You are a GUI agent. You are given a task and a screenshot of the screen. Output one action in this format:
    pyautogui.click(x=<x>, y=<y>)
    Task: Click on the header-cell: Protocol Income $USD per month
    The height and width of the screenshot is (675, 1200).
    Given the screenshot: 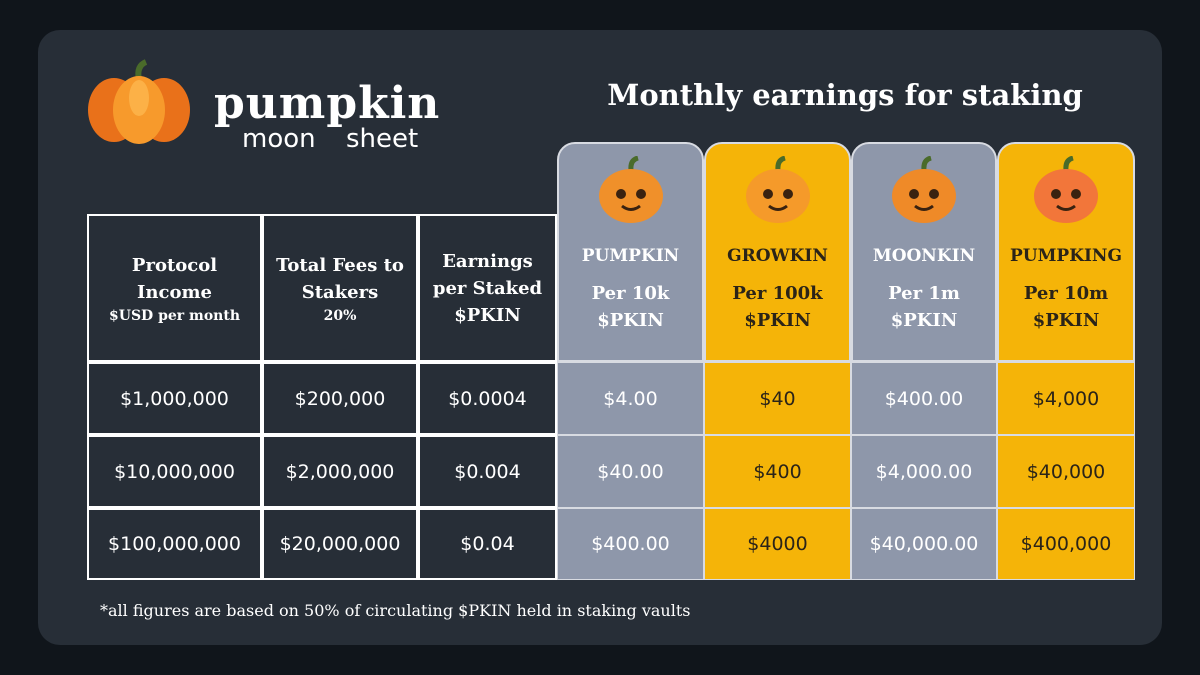 What is the action you would take?
    pyautogui.click(x=174, y=288)
    